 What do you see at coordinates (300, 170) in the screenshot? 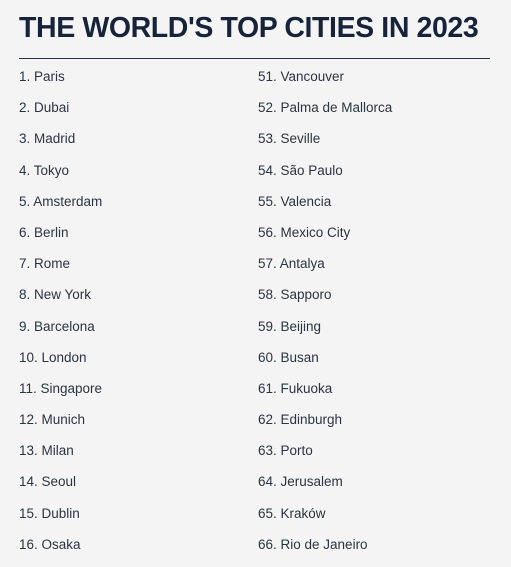
I see `list-item: 54. São Paulo` at bounding box center [300, 170].